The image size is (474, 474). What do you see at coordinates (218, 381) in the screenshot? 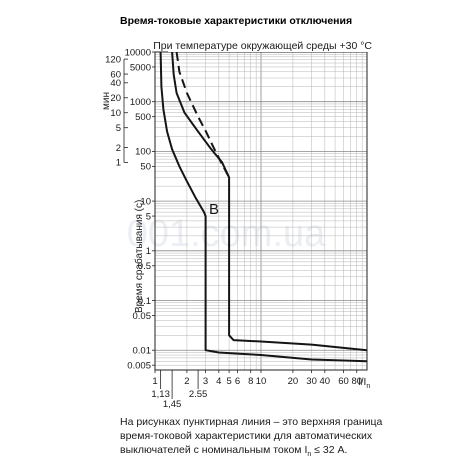
I see `x-tick-label: 4` at bounding box center [218, 381].